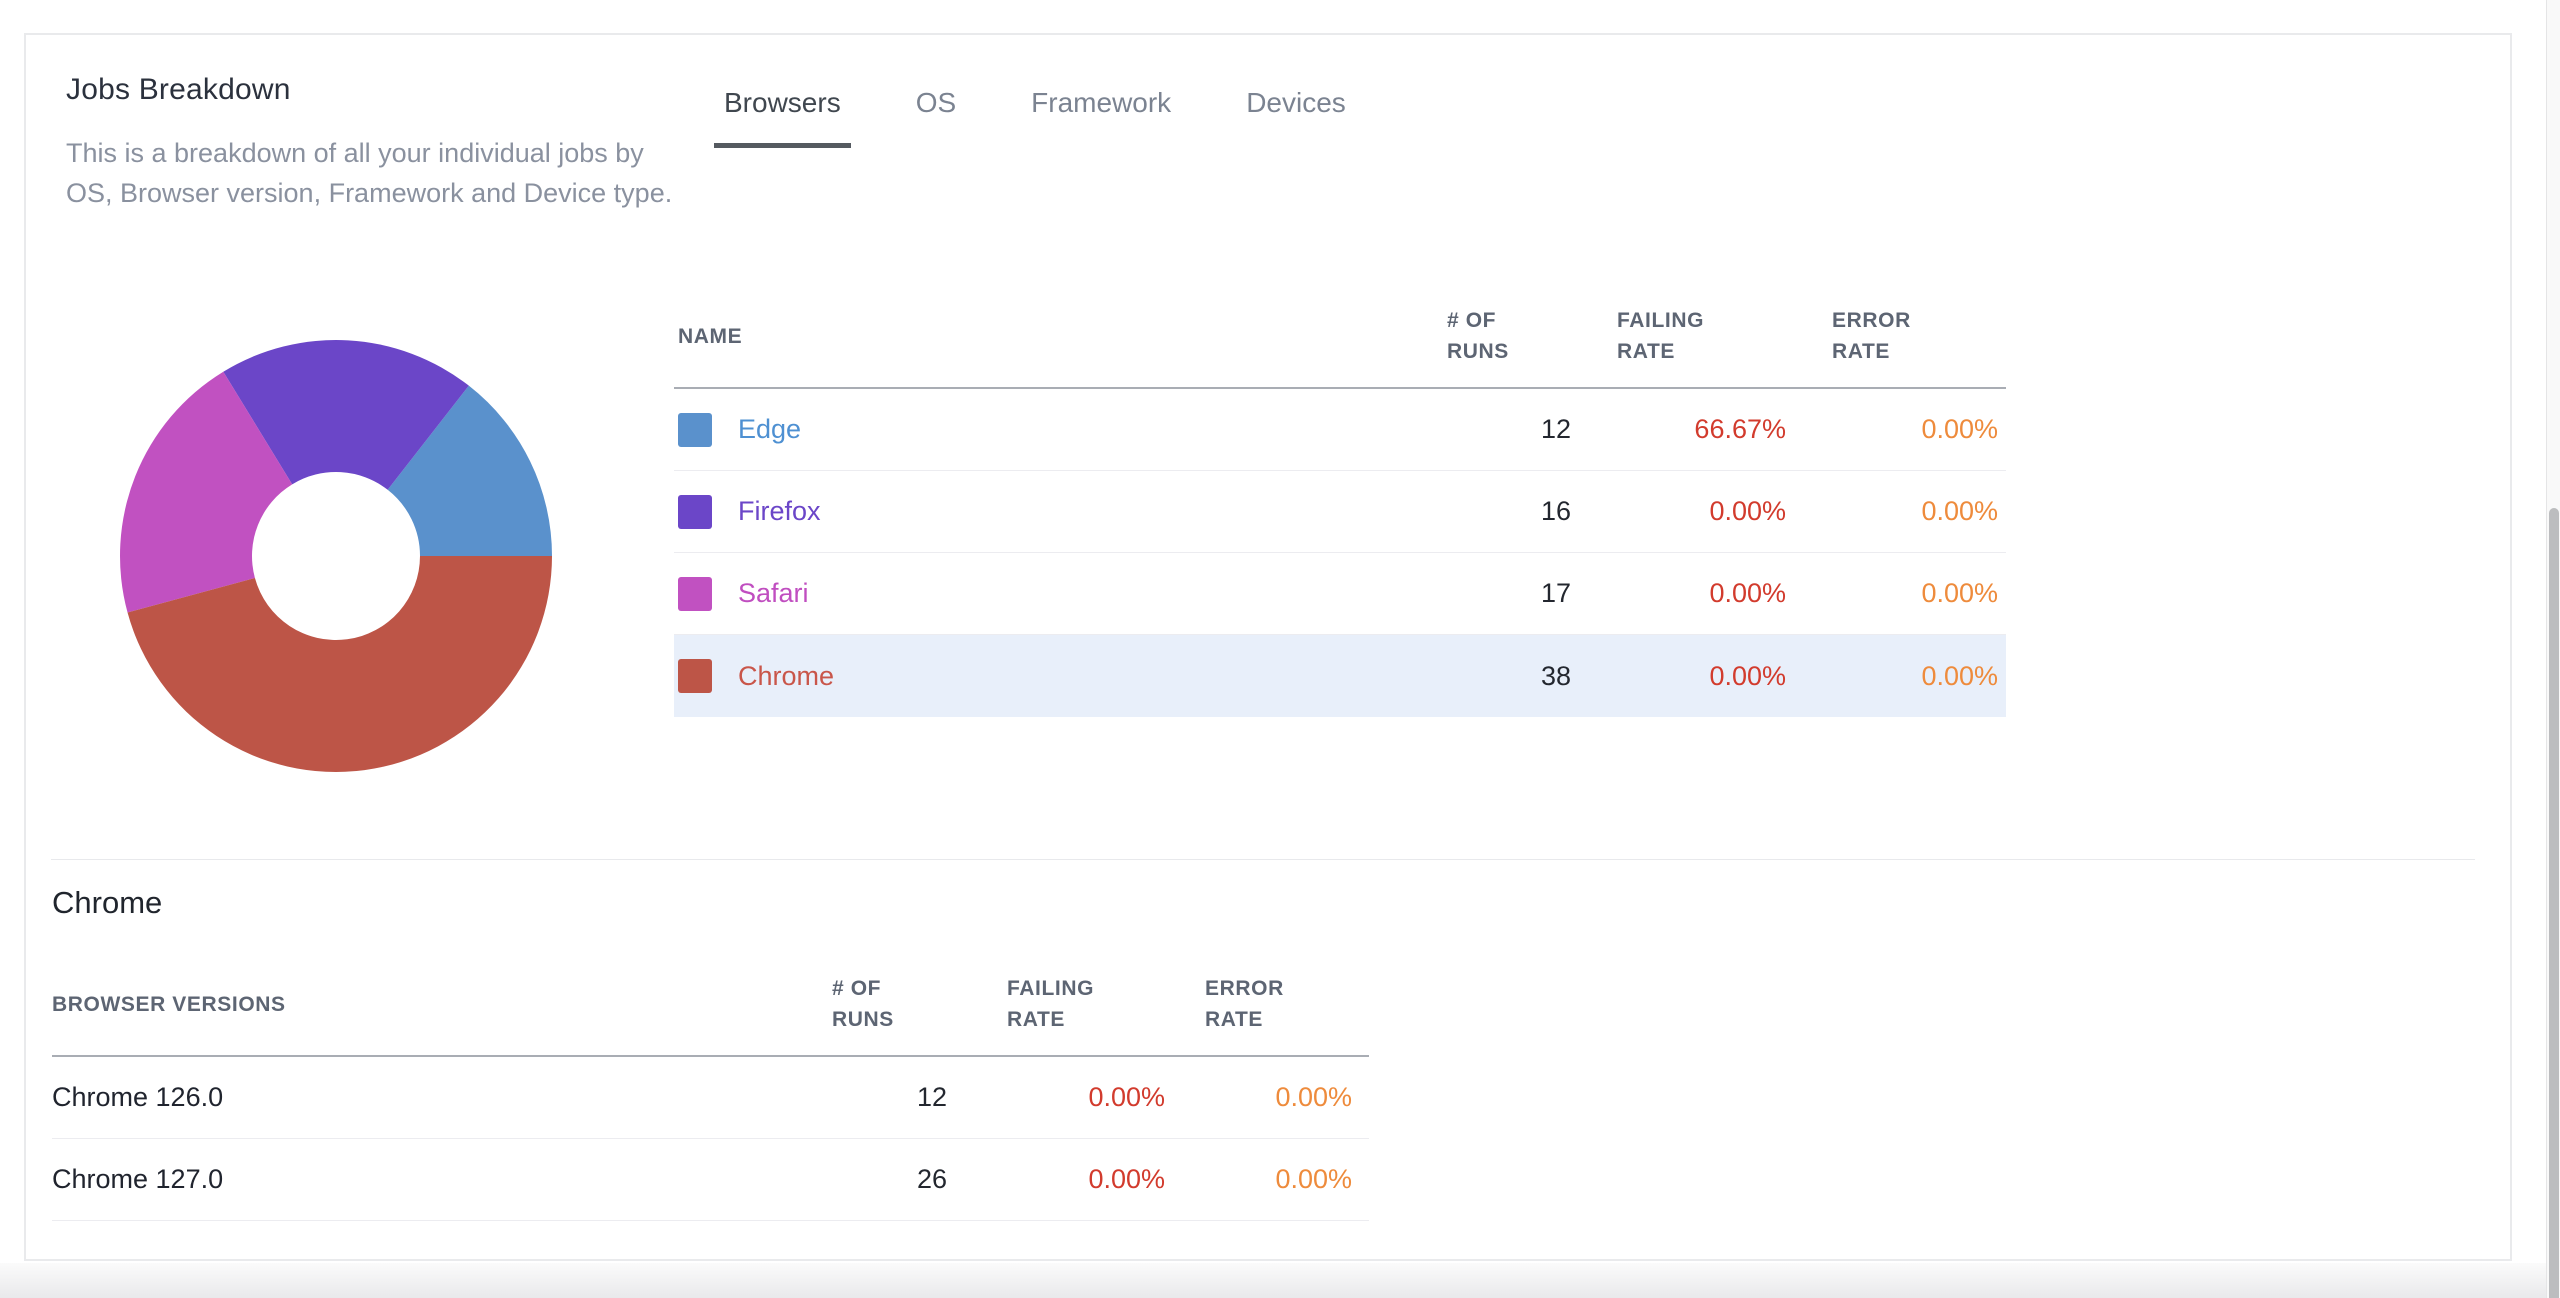  What do you see at coordinates (469, 470) in the screenshot?
I see `donut-segment-edge` at bounding box center [469, 470].